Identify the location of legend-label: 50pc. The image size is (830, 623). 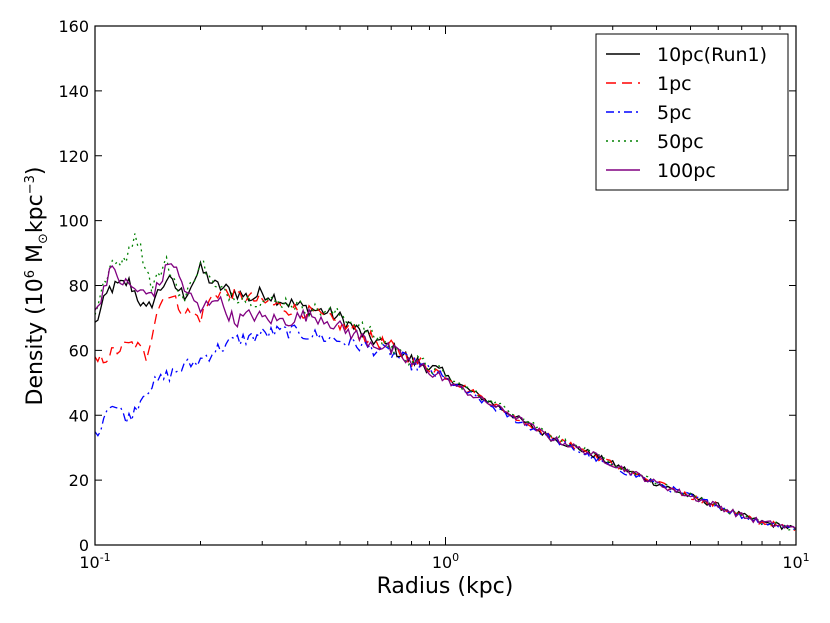
(680, 142).